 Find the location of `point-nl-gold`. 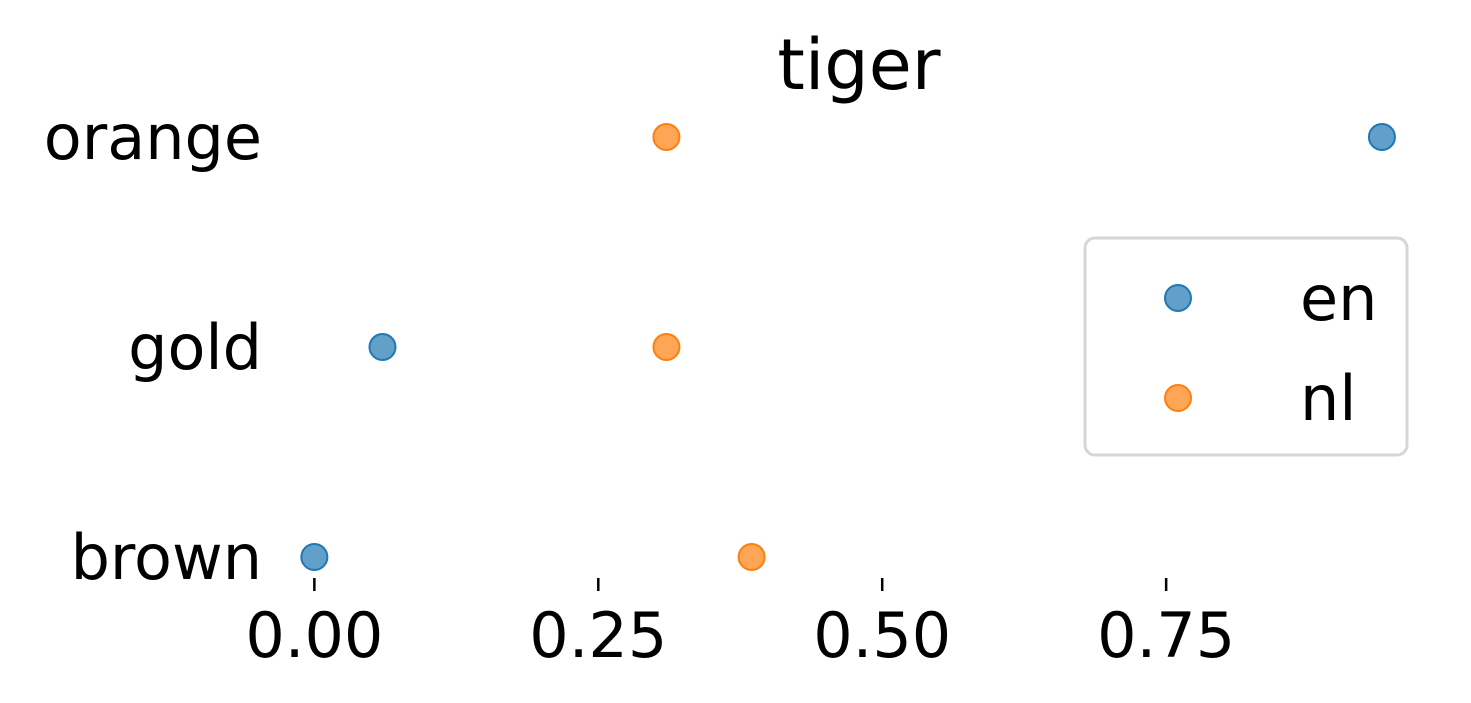

point-nl-gold is located at coordinates (666, 347).